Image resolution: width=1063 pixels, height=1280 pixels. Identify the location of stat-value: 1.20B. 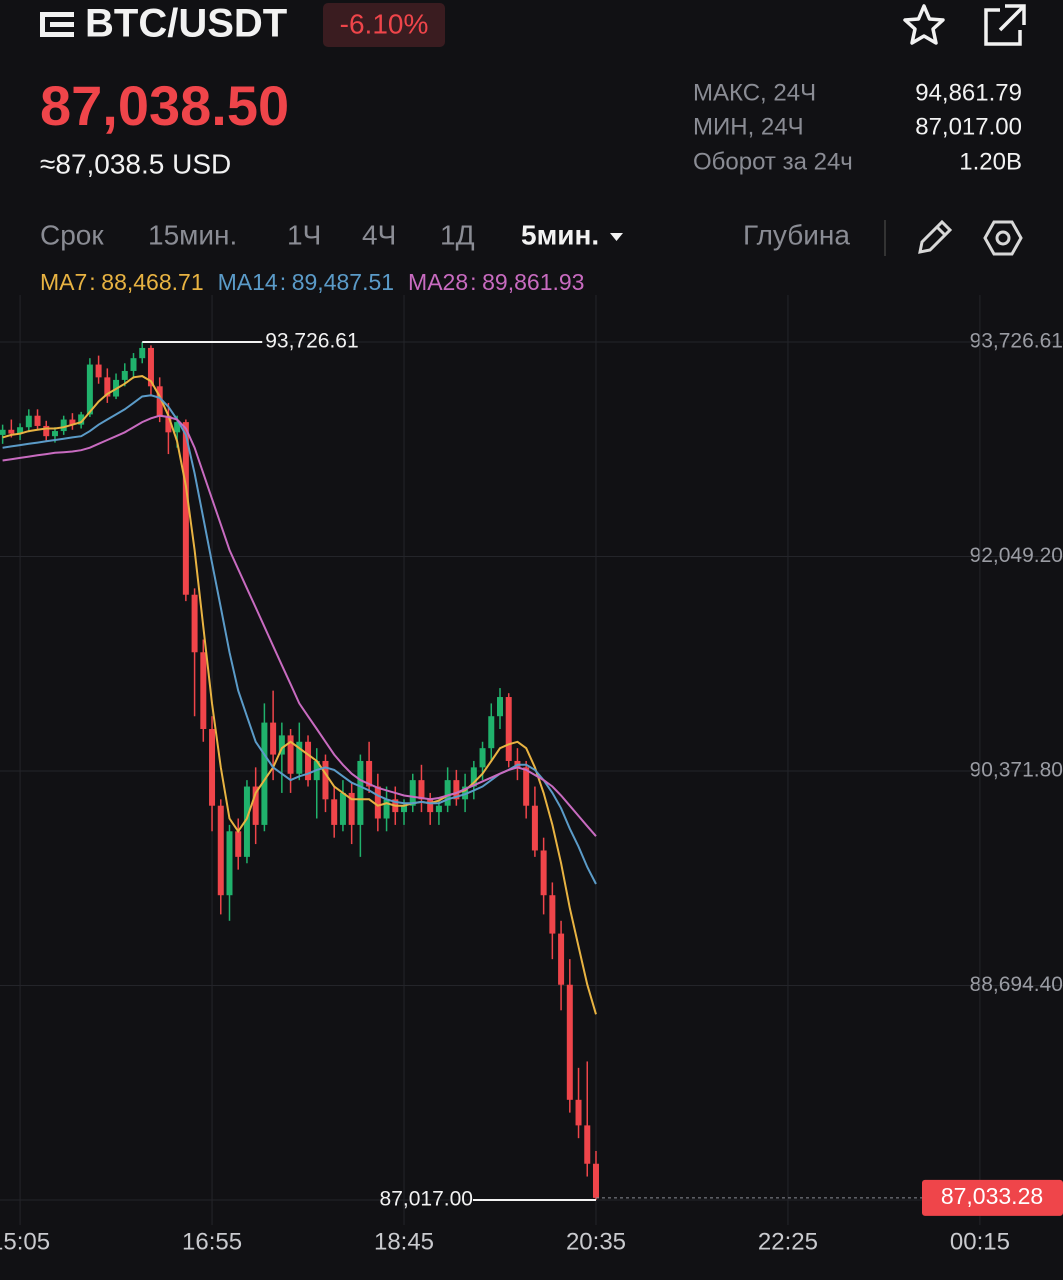
(990, 161).